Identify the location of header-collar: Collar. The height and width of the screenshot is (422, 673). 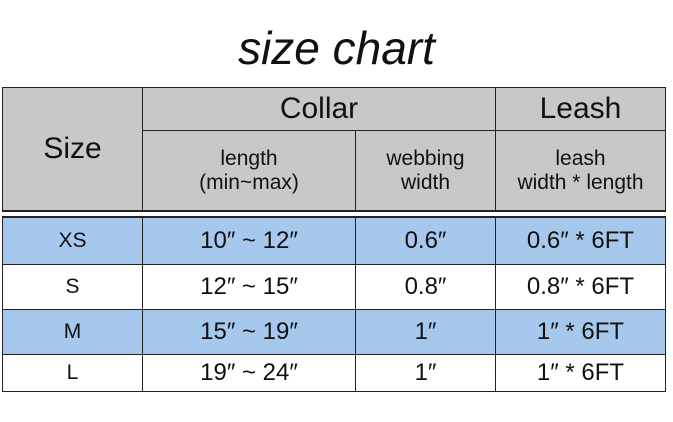
(319, 109).